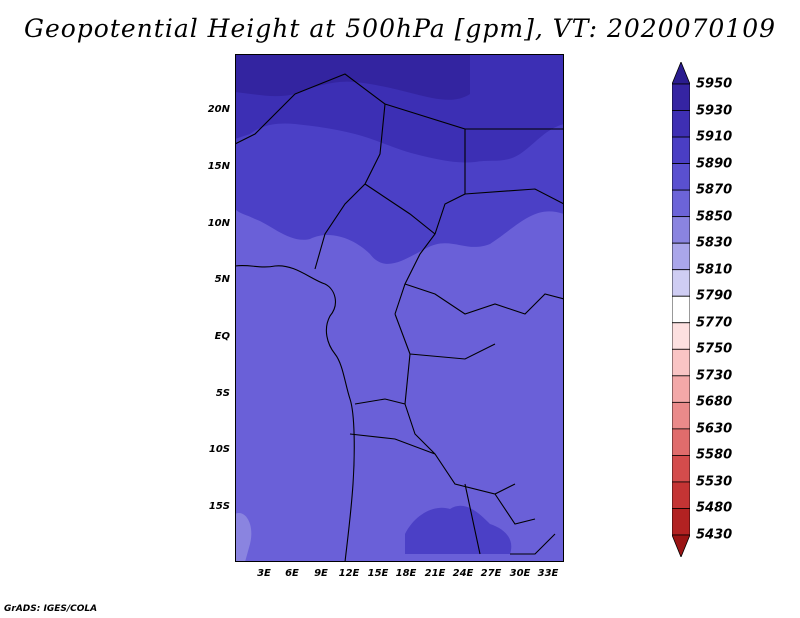 The width and height of the screenshot is (800, 618). Describe the element at coordinates (349, 573) in the screenshot. I see `lon-label-12e: 12E` at that location.